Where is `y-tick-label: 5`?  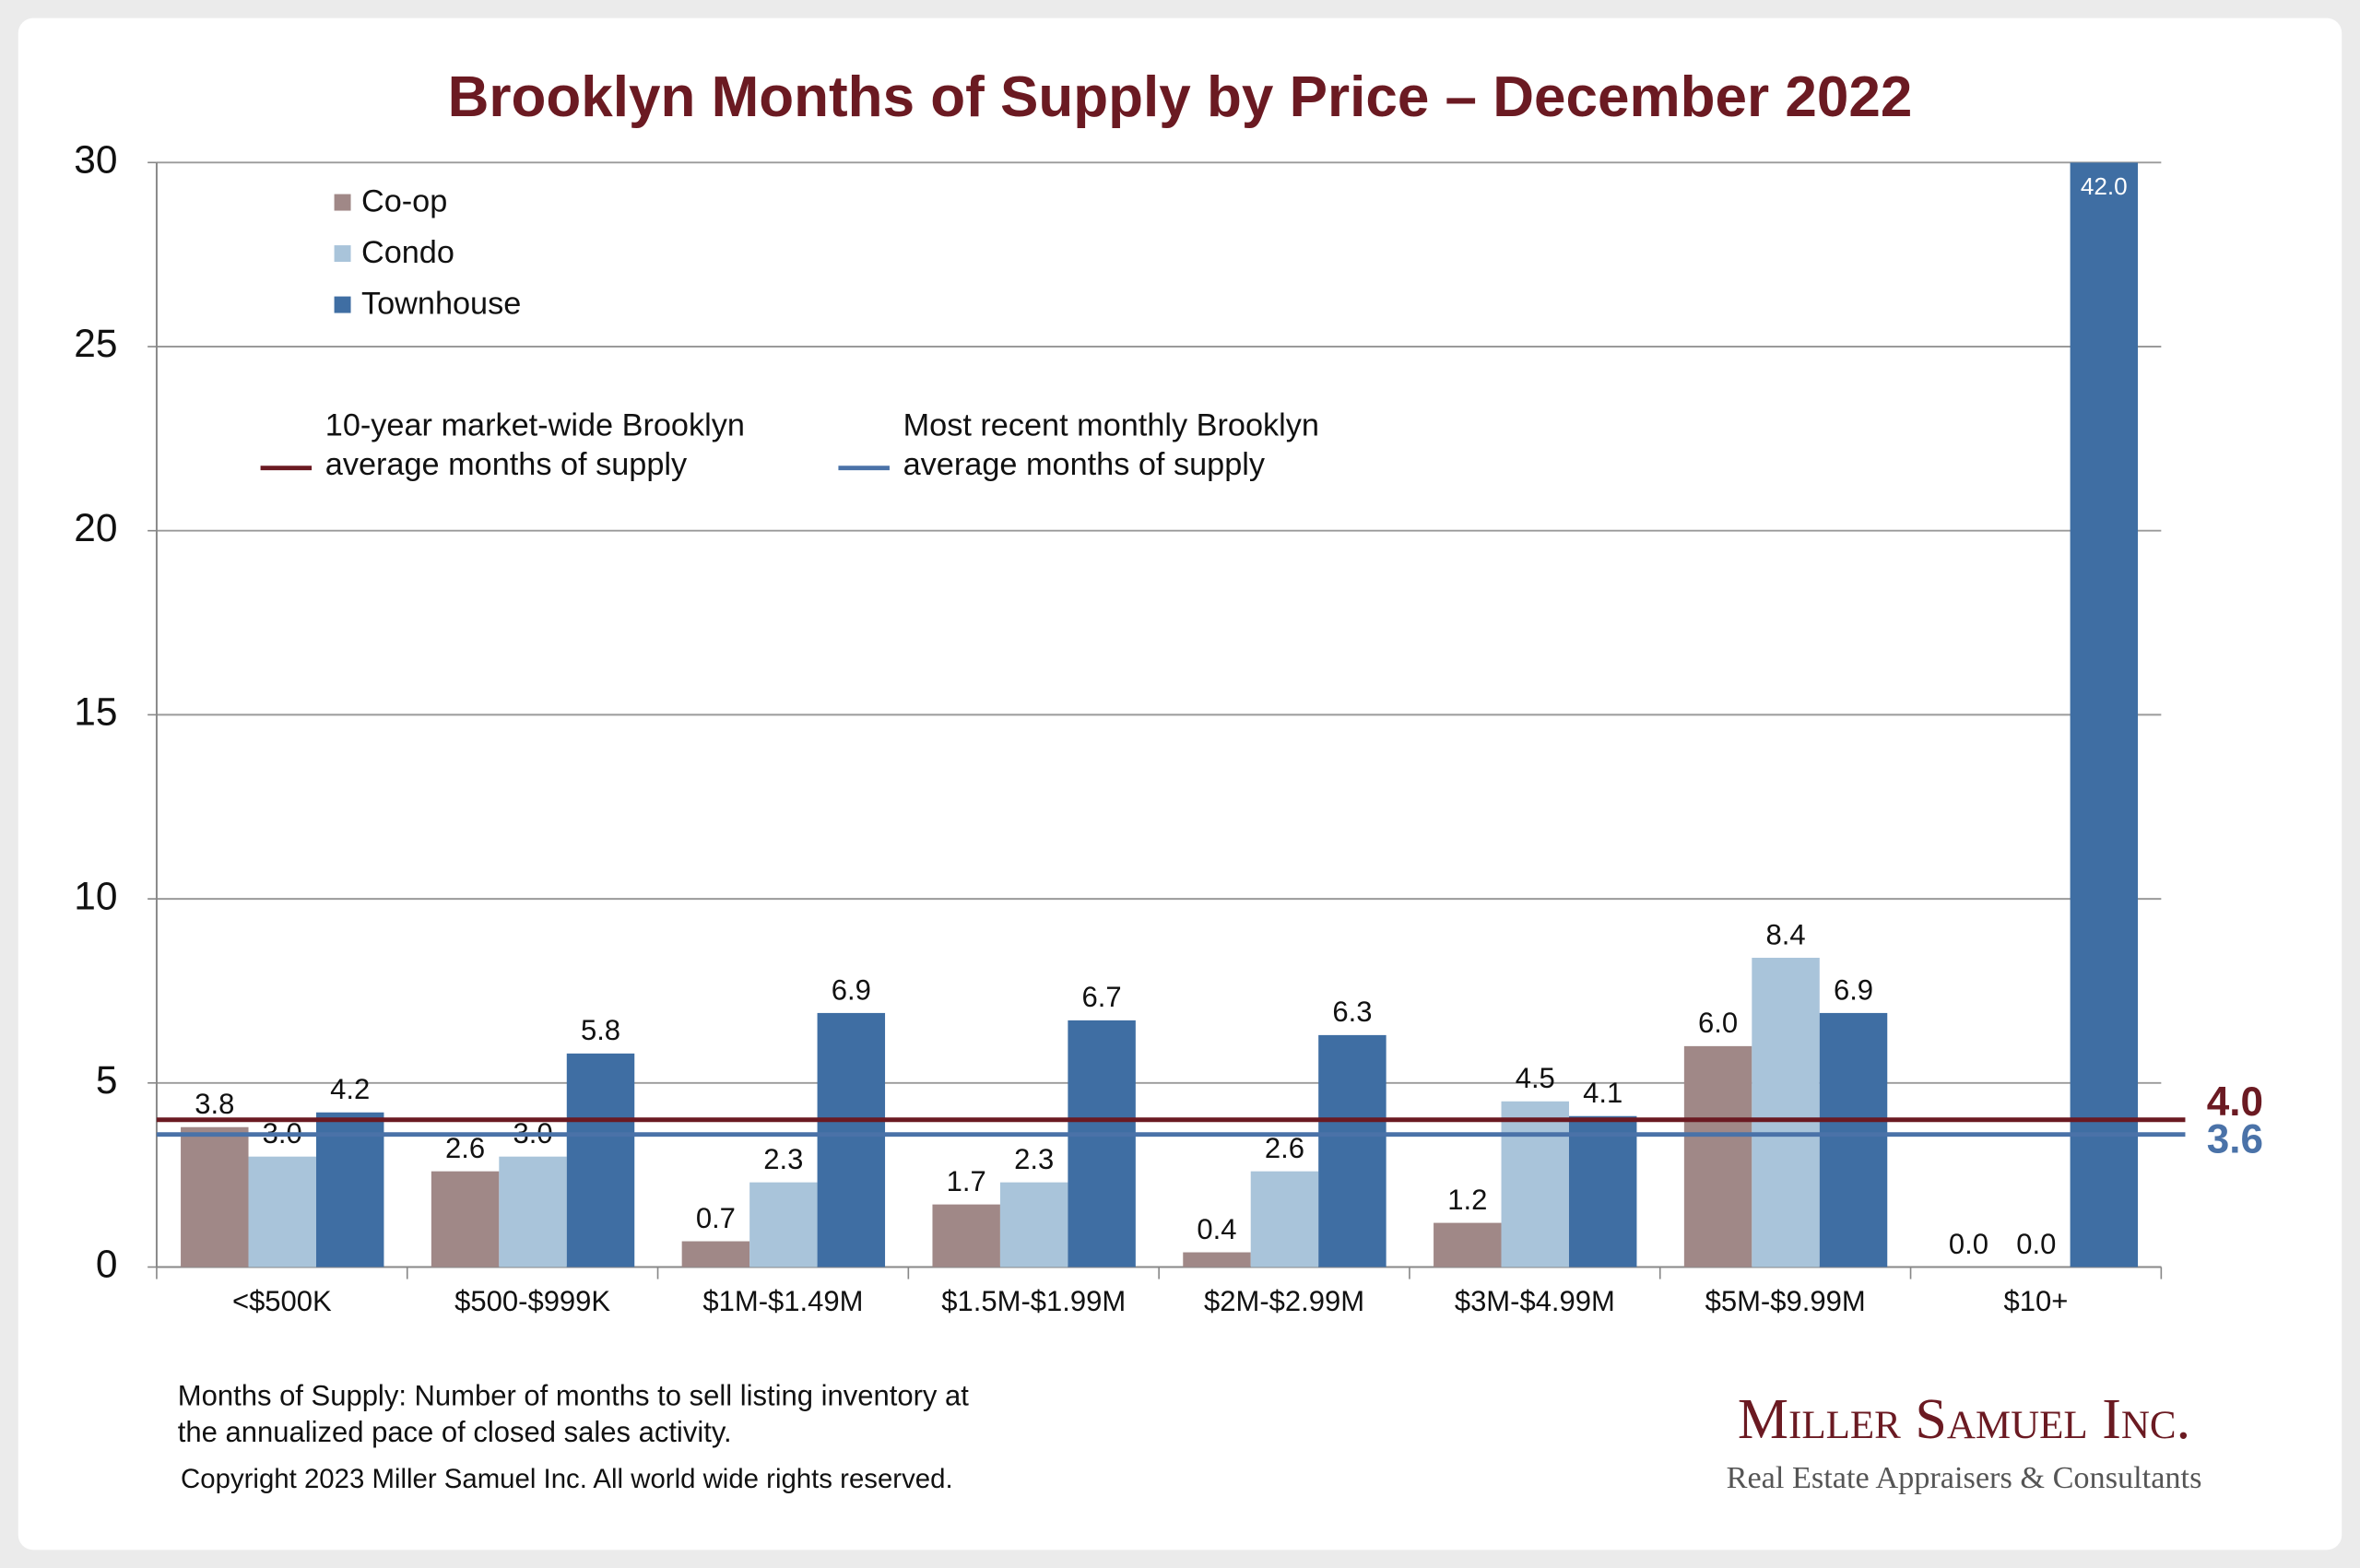
y-tick-label: 5 is located at coordinates (107, 1080).